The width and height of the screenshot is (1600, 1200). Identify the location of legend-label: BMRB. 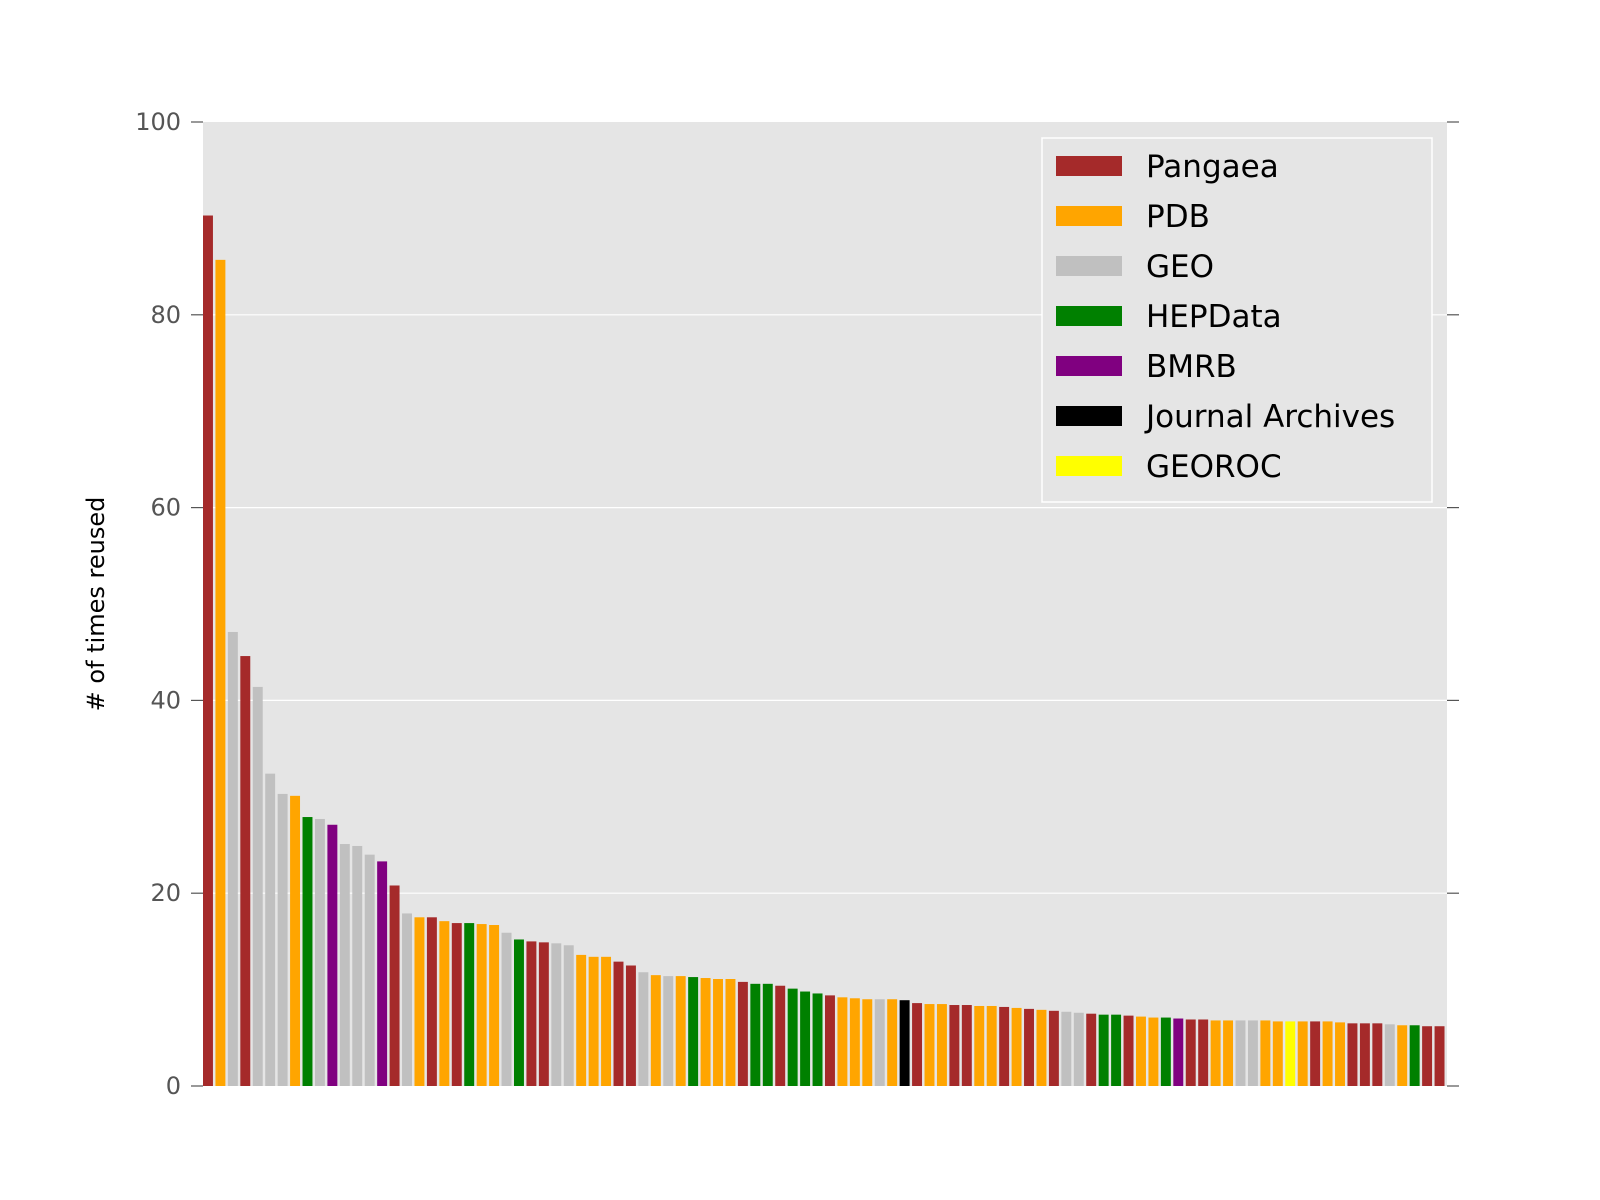
(1191, 367).